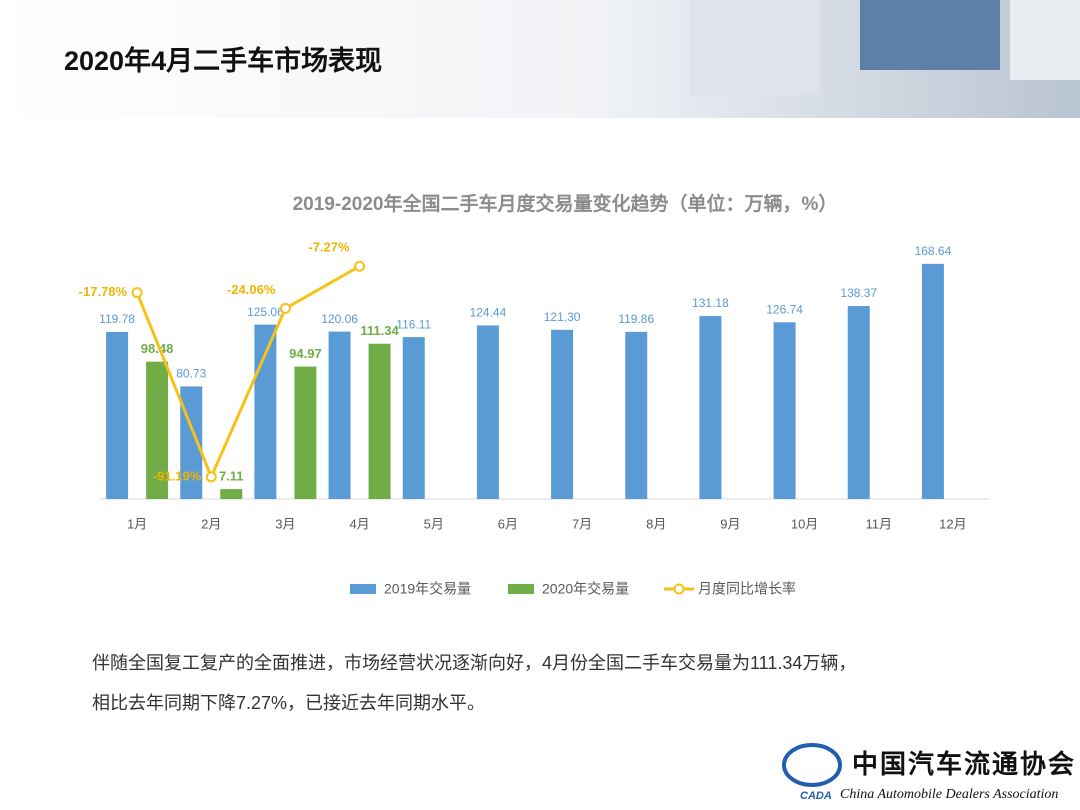  I want to click on data-label: -7.27%, so click(329, 247).